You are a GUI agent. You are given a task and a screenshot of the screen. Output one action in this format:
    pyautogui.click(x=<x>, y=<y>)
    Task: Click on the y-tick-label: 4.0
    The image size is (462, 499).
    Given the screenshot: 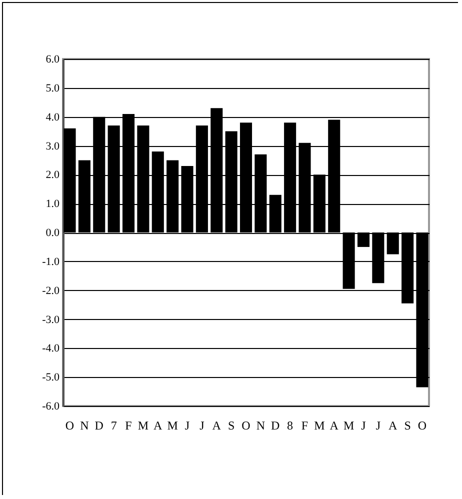 What is the action you would take?
    pyautogui.click(x=53, y=117)
    